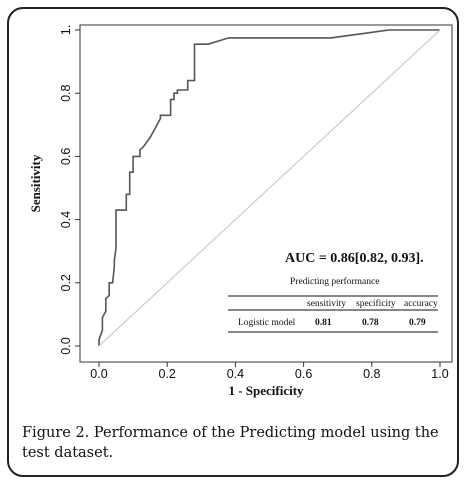  Describe the element at coordinates (334, 281) in the screenshot. I see `table-title: Predicting performance` at that location.